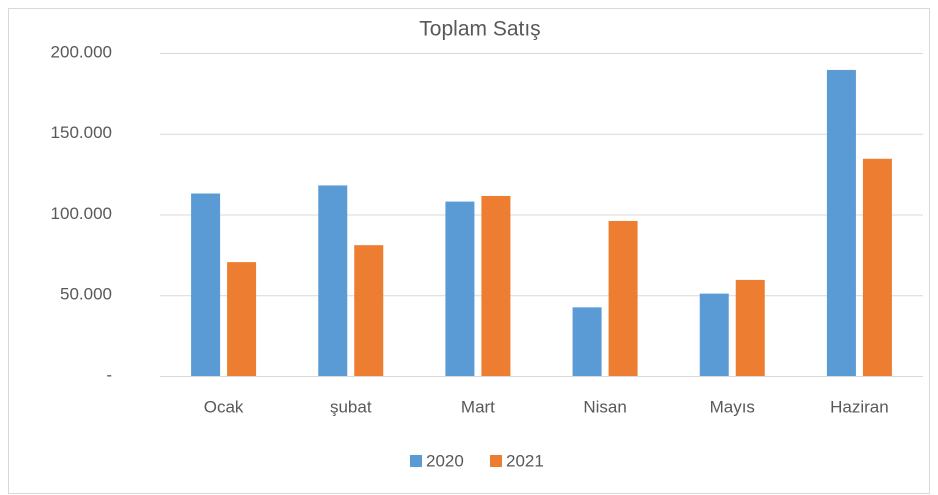  I want to click on x-tick-label: şubat, so click(351, 406).